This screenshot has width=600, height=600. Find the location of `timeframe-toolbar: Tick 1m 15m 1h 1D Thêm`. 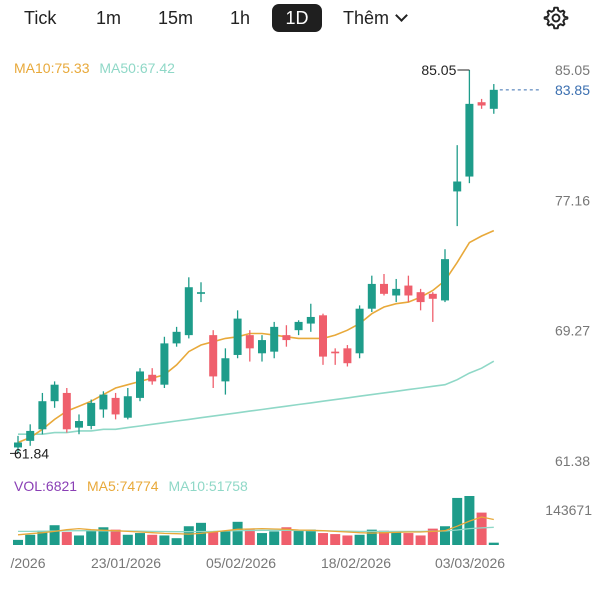

timeframe-toolbar: Tick 1m 15m 1h 1D Thêm is located at coordinates (300, 17).